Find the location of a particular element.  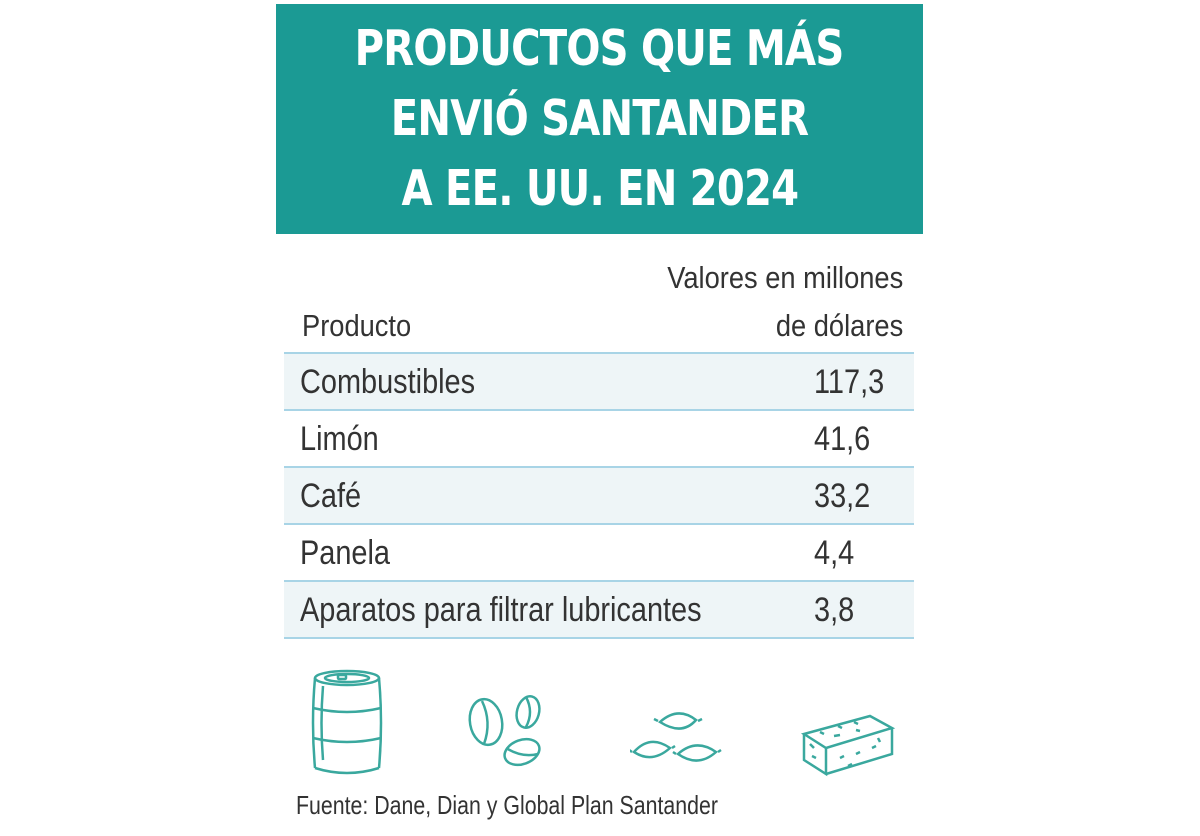

row-product-name: Café is located at coordinates (331, 496).